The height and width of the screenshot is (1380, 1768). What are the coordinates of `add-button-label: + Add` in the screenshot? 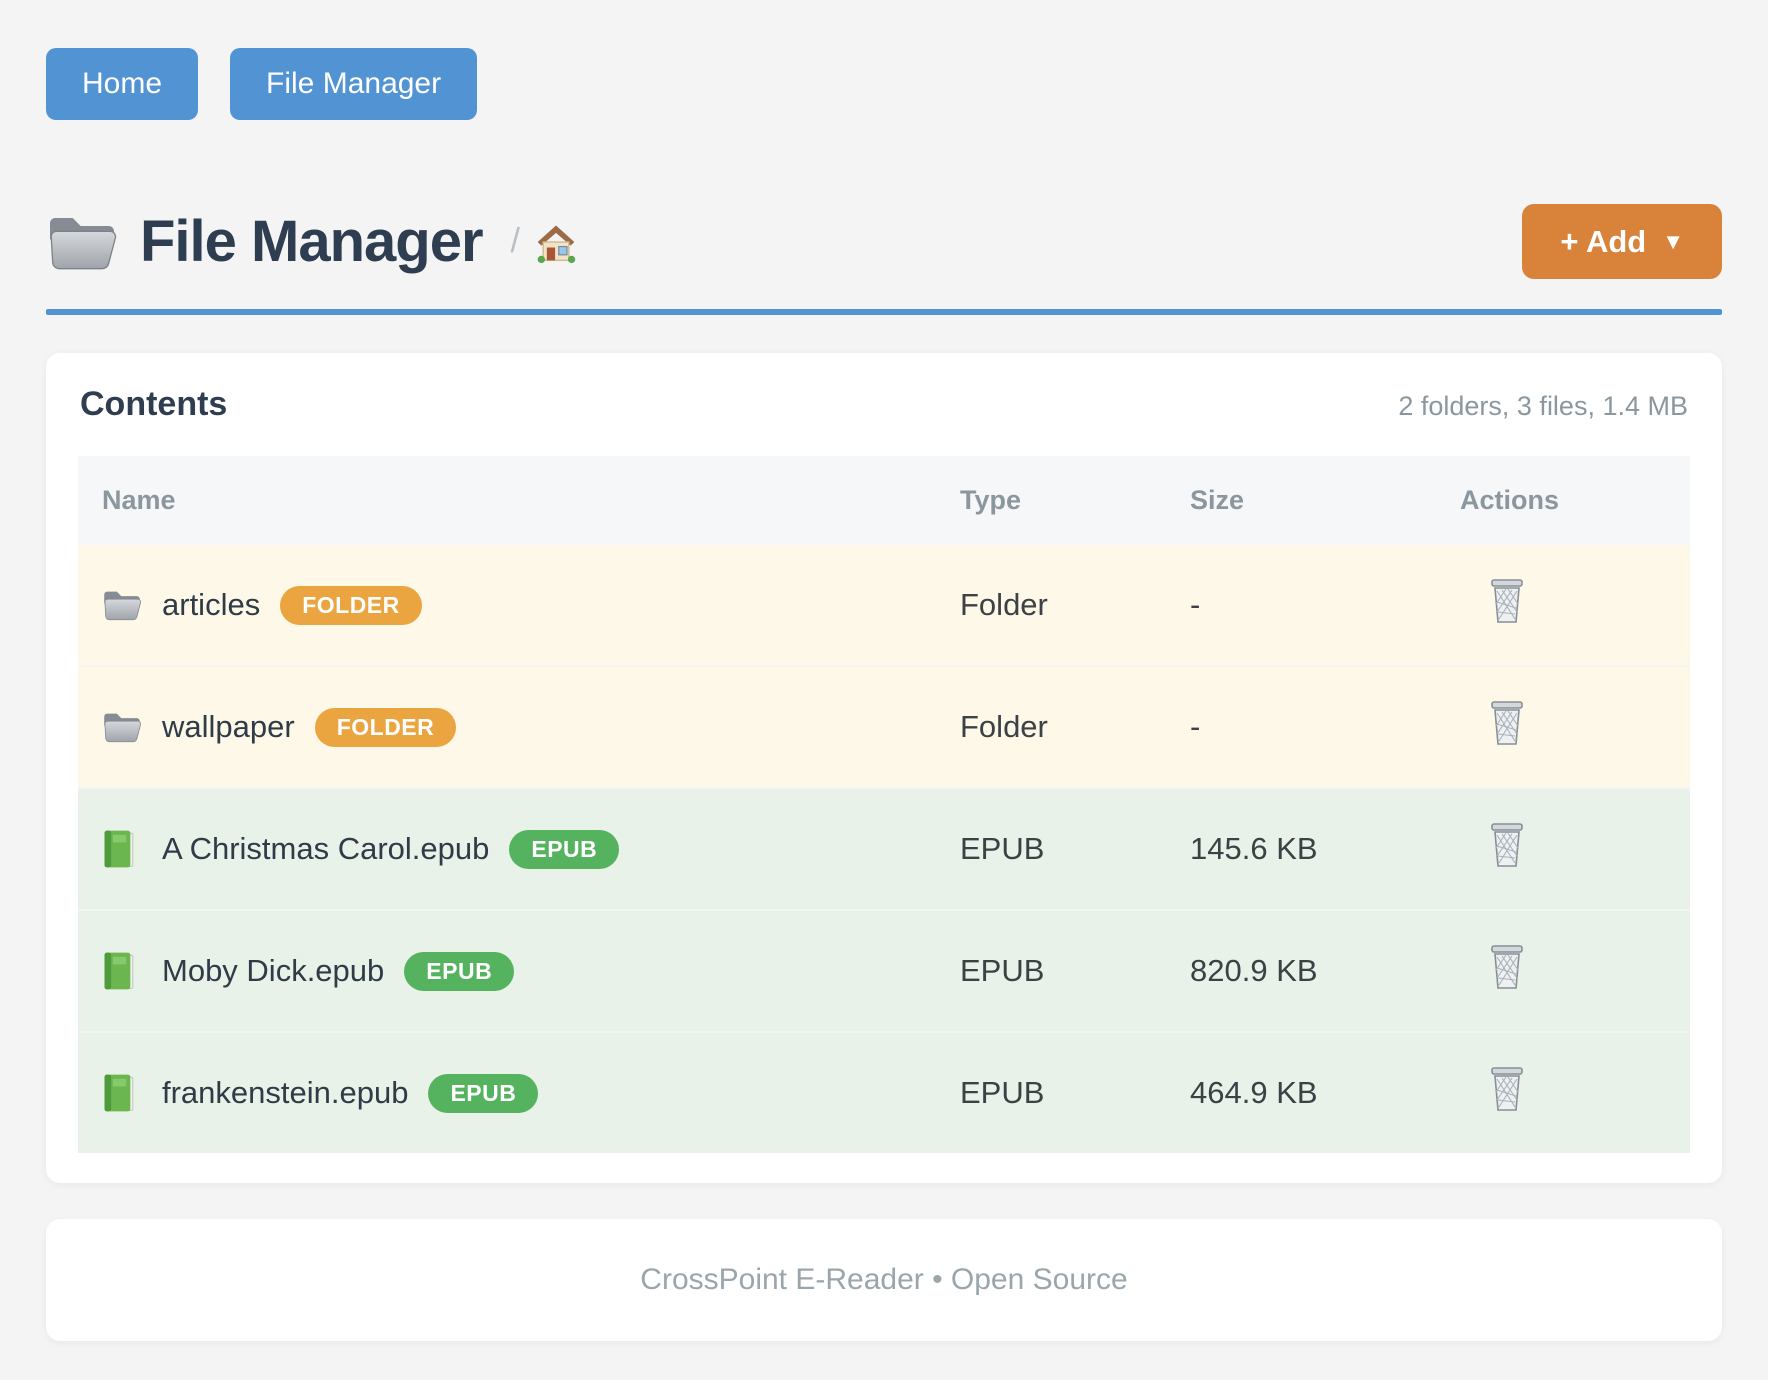 It's located at (1603, 241).